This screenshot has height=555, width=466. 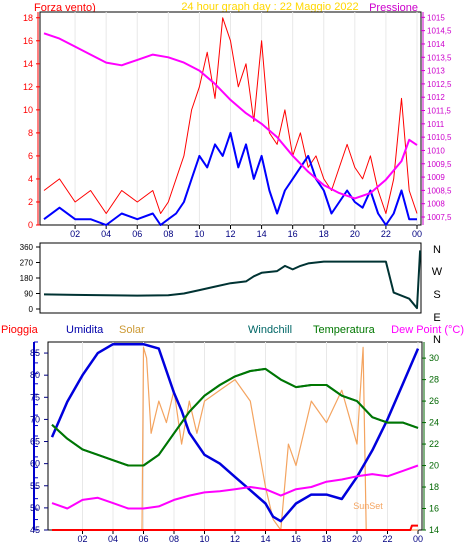 I want to click on chart-title: 24 hour graph day : 22 Maggio 2022, so click(x=269, y=7).